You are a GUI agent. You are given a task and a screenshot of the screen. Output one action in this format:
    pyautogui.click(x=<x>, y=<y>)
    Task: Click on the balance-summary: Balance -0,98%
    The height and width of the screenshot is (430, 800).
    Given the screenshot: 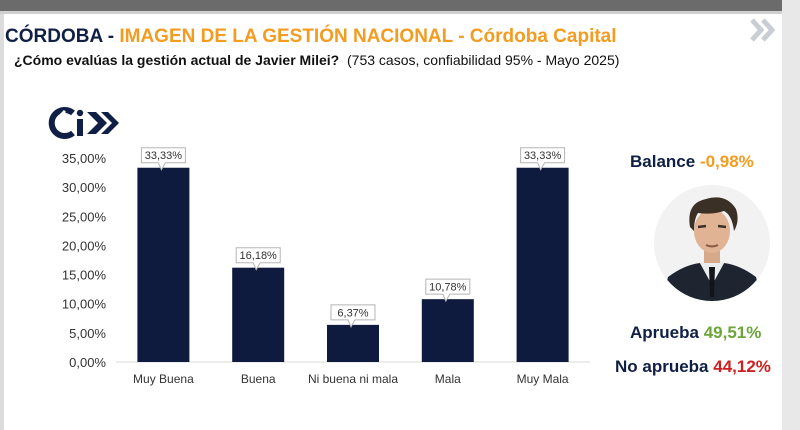 What is the action you would take?
    pyautogui.click(x=692, y=162)
    